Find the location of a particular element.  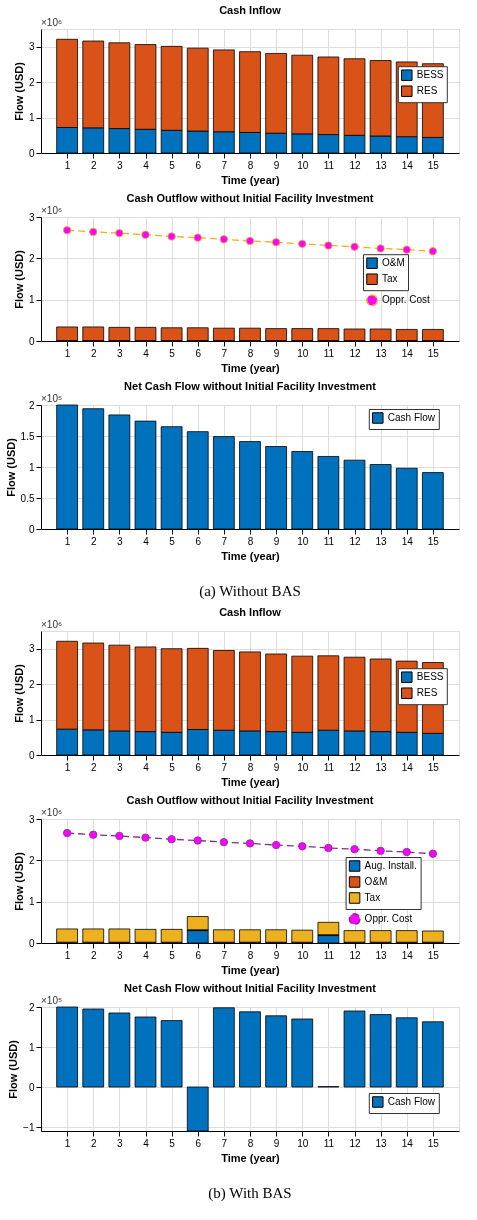

text: (b) With BAS is located at coordinates (250, 1193).